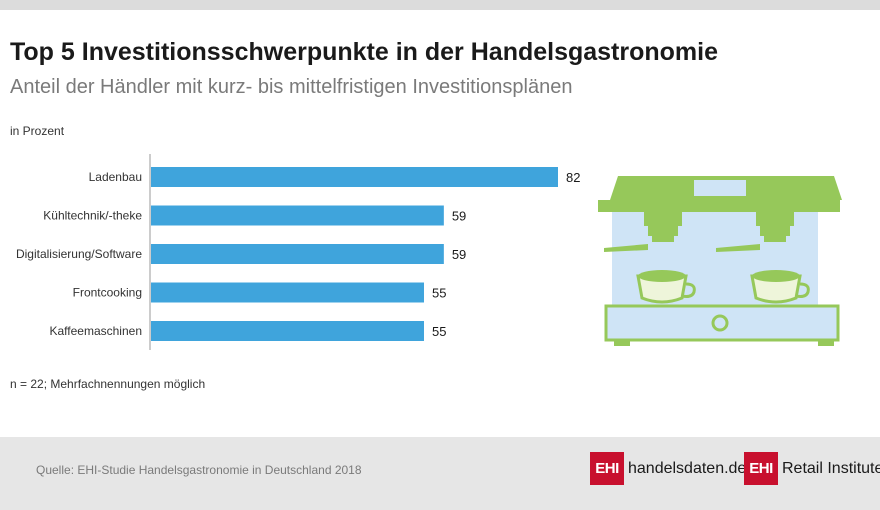 This screenshot has height=510, width=880. I want to click on handelsdaten-logo: EHI handelsdaten.de, so click(668, 468).